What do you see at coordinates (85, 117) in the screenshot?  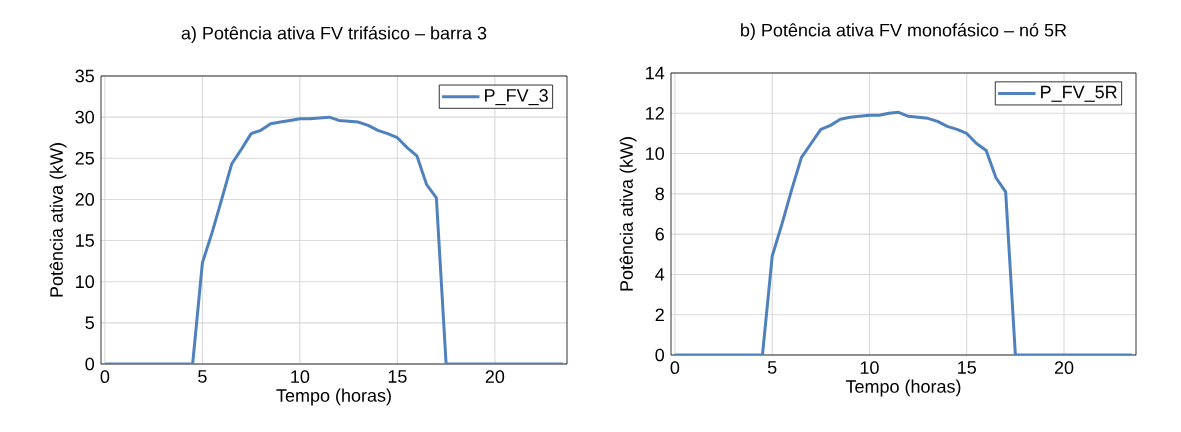 I see `y-tick-label: 30` at bounding box center [85, 117].